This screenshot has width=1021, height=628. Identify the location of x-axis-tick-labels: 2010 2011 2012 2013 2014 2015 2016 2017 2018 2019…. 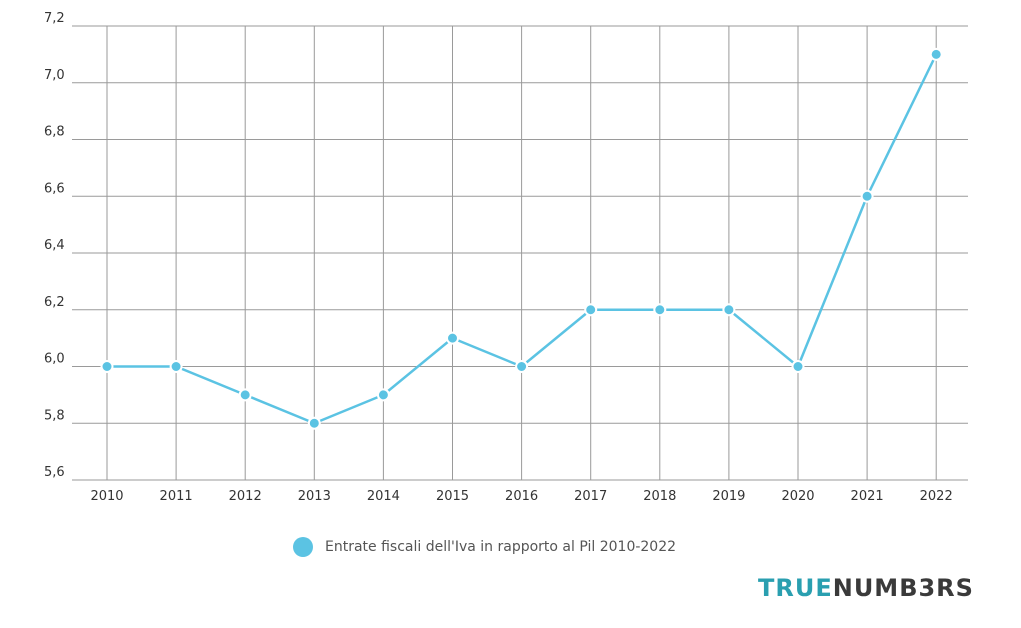
(521, 496).